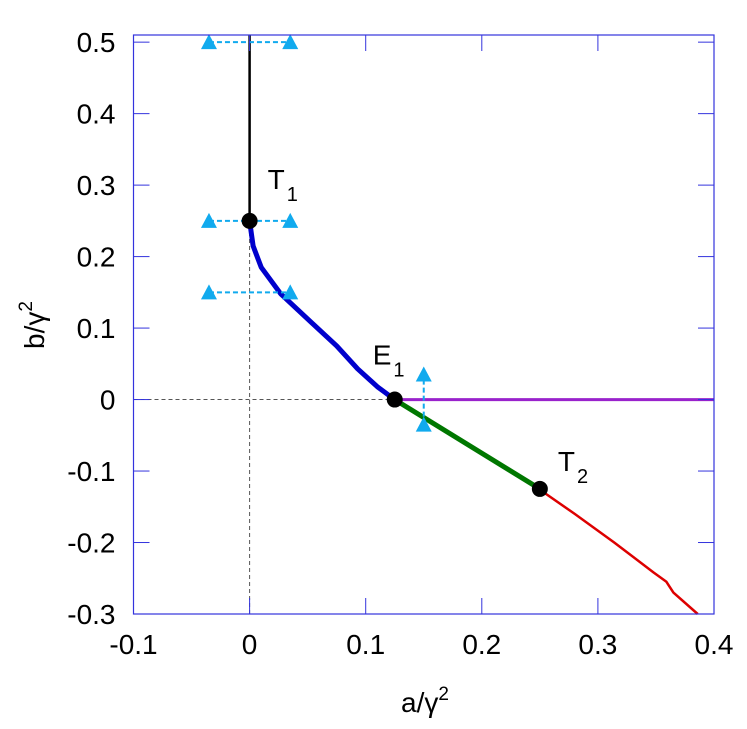  Describe the element at coordinates (365, 644) in the screenshot. I see `x-tick-label: 0.1` at that location.